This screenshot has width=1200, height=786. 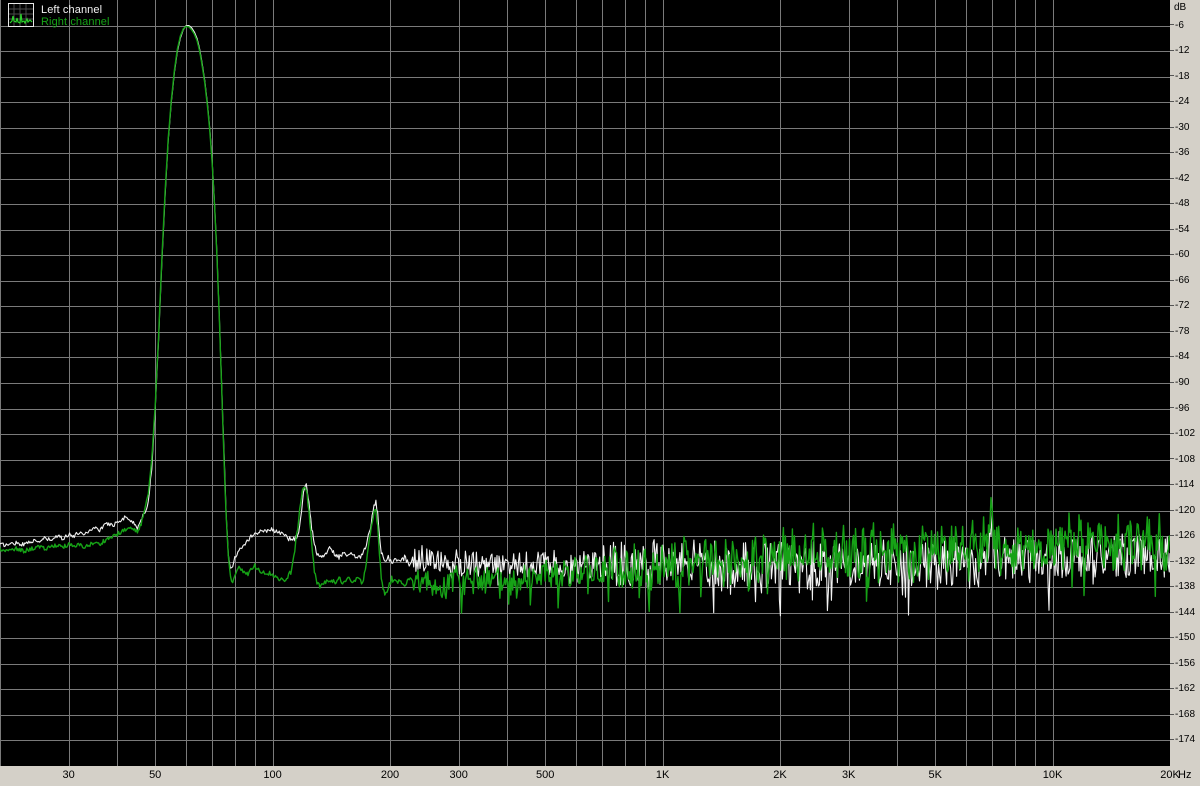 What do you see at coordinates (1182, 561) in the screenshot?
I see `db-tick-label: -132` at bounding box center [1182, 561].